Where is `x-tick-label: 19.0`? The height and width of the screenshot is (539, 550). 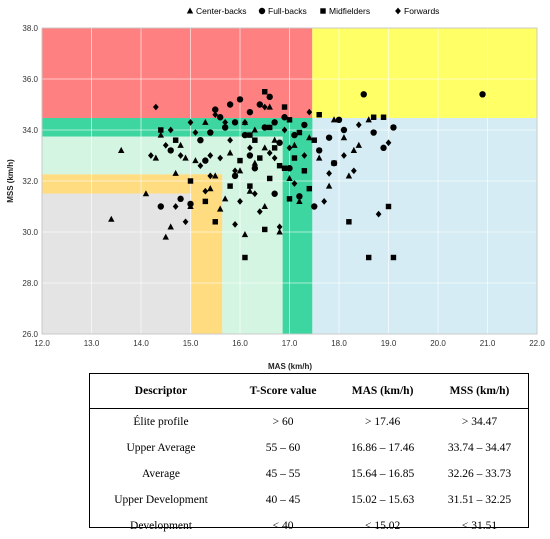 x-tick-label: 19.0 is located at coordinates (389, 343).